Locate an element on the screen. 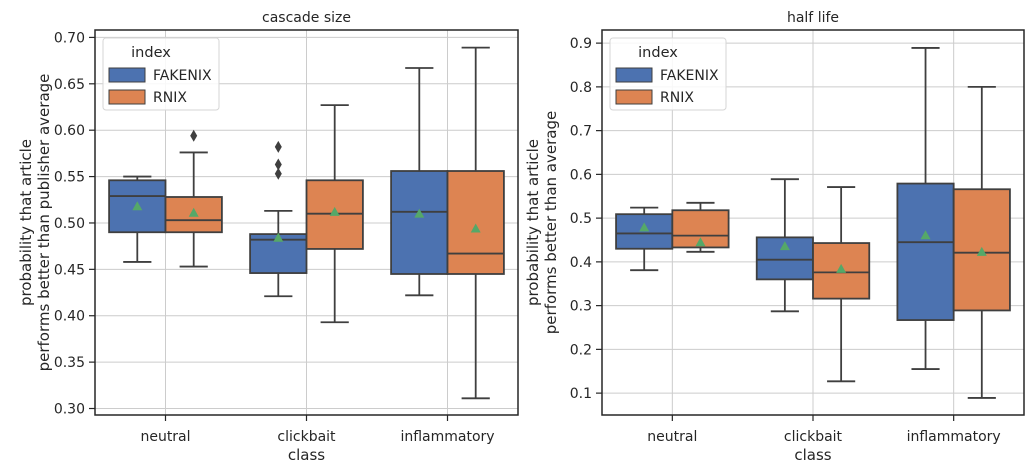 The height and width of the screenshot is (474, 1035). y-tick-label: 0.70 is located at coordinates (69, 38).